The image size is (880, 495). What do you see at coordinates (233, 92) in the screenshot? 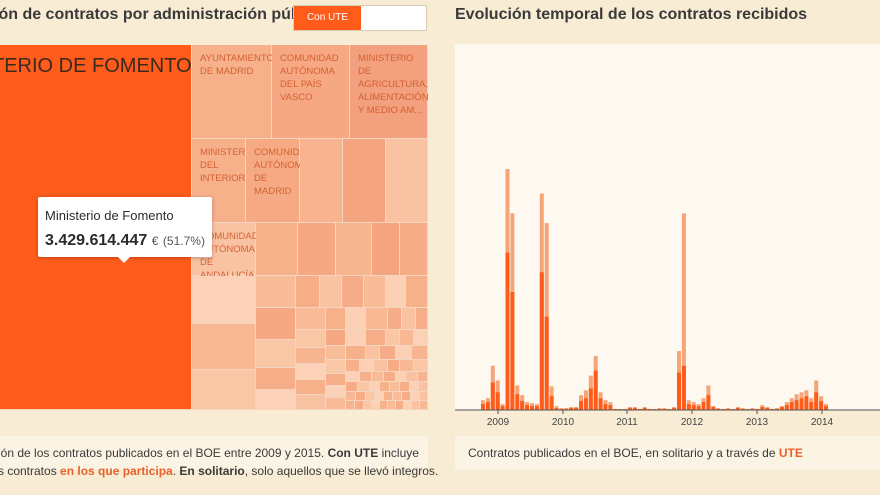
I see `treemap-tile-ayuntamiento-madrid: AYUNTAMIENTO DE MADRID` at bounding box center [233, 92].